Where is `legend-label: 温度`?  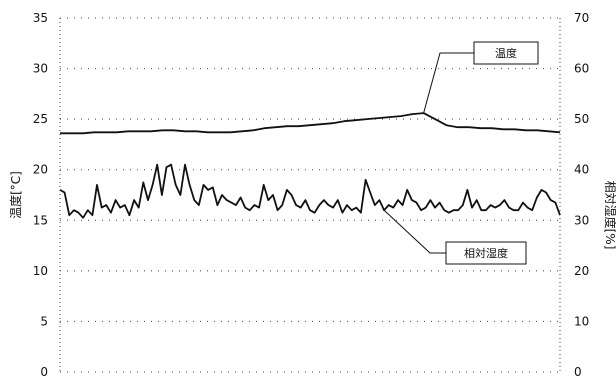 legend-label: 温度 is located at coordinates (506, 53).